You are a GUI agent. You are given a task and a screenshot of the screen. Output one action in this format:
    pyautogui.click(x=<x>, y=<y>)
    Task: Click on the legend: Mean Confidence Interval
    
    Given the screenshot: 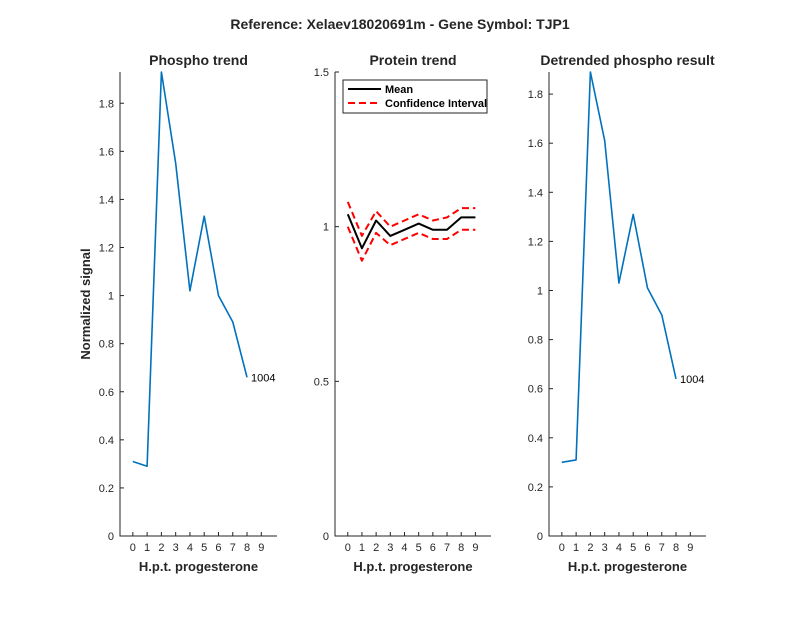 What is the action you would take?
    pyautogui.click(x=415, y=96)
    